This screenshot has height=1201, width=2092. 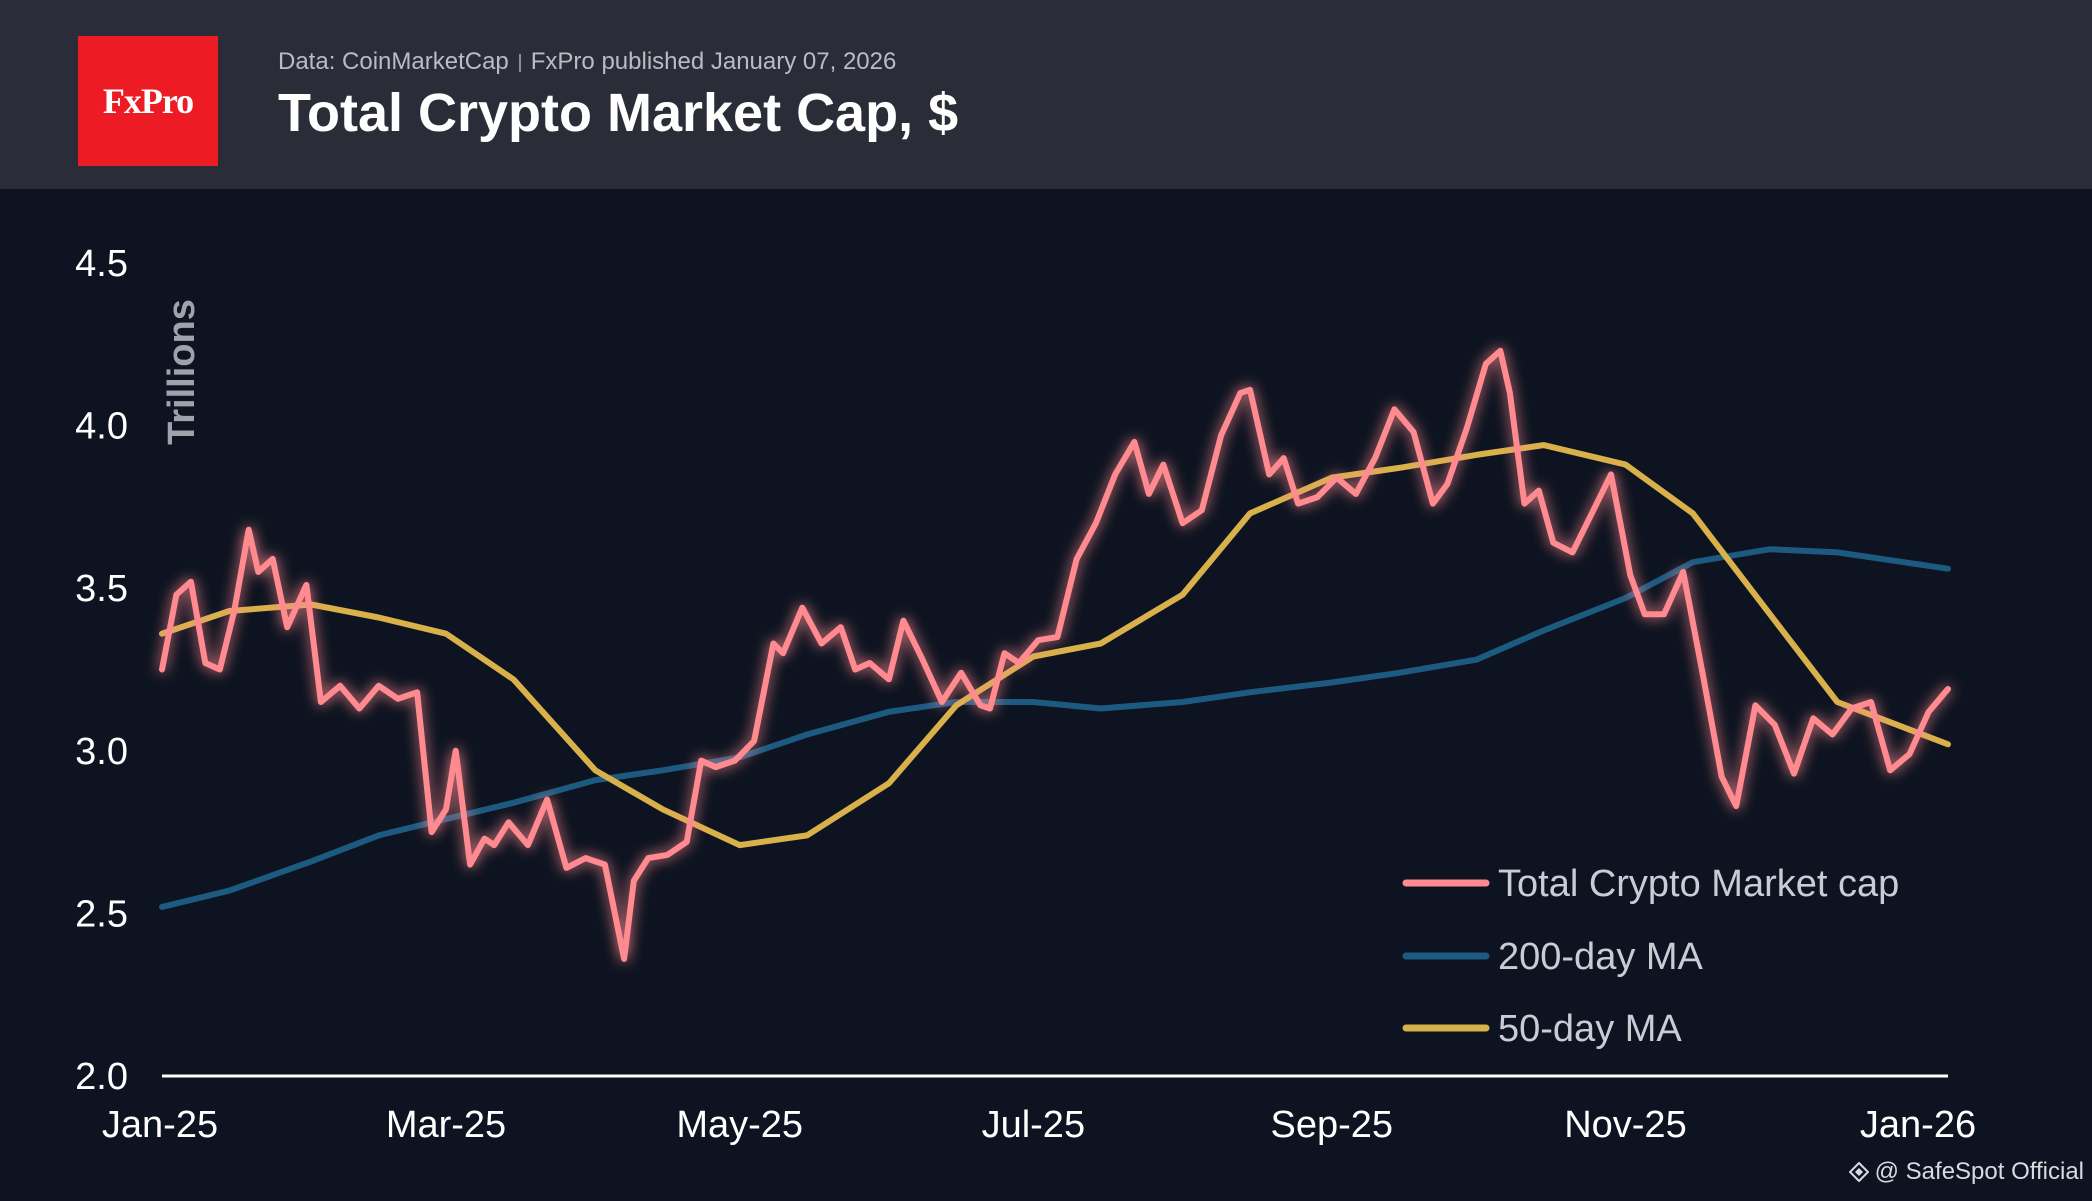 I want to click on x-tick-label: May-25, so click(x=739, y=1125).